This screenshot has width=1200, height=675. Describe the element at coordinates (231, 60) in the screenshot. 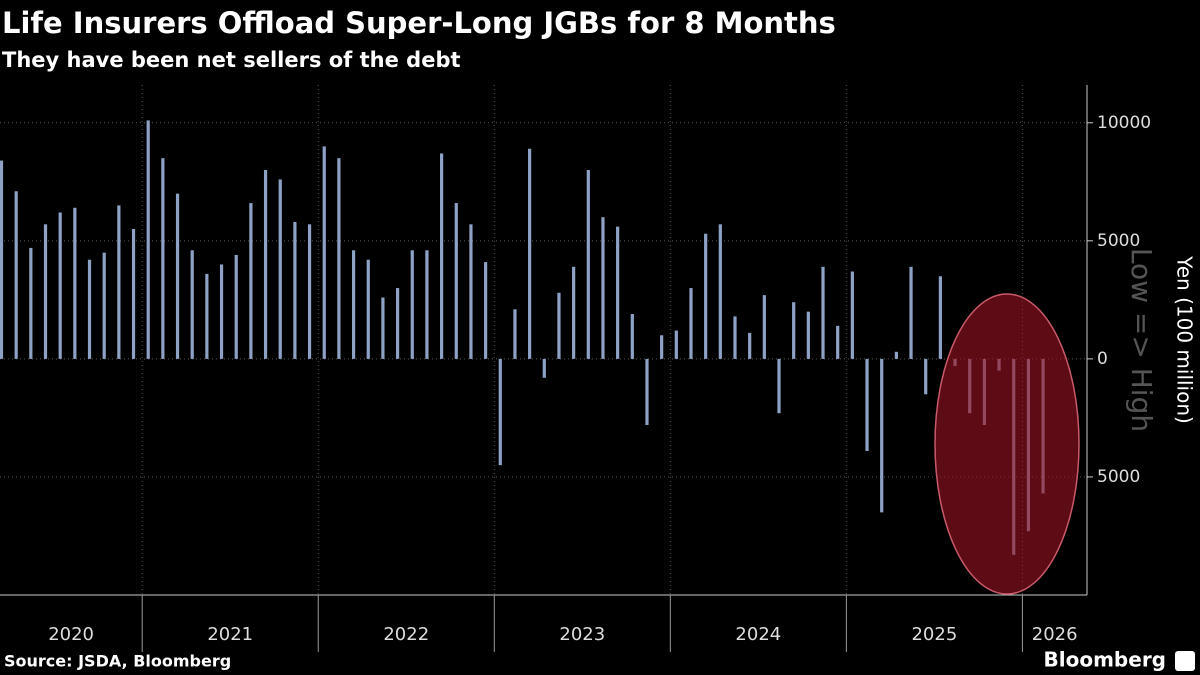

I see `chart-subtitle: They have been net sellers of the debt` at that location.